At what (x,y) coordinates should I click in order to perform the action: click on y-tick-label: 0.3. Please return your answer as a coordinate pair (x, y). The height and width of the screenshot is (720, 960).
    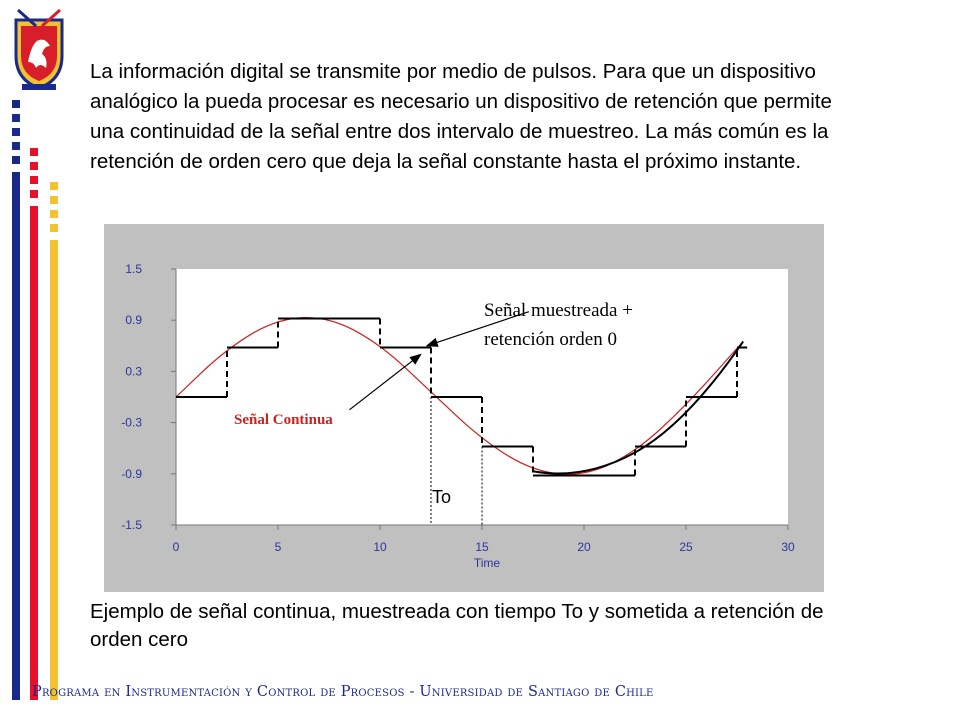
    Looking at the image, I should click on (133, 371).